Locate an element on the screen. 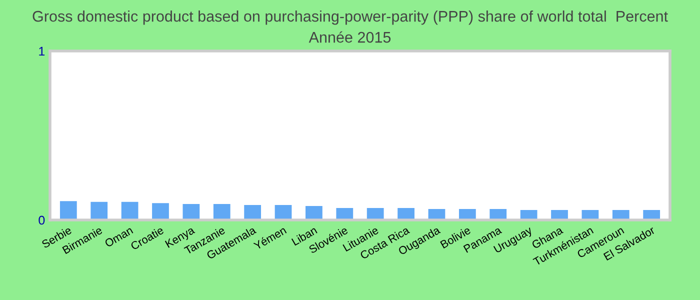  chart-title: Gross domestic product based on purchasing-power-parity (PPP) share of world total Percent is located at coordinates (350, 17).